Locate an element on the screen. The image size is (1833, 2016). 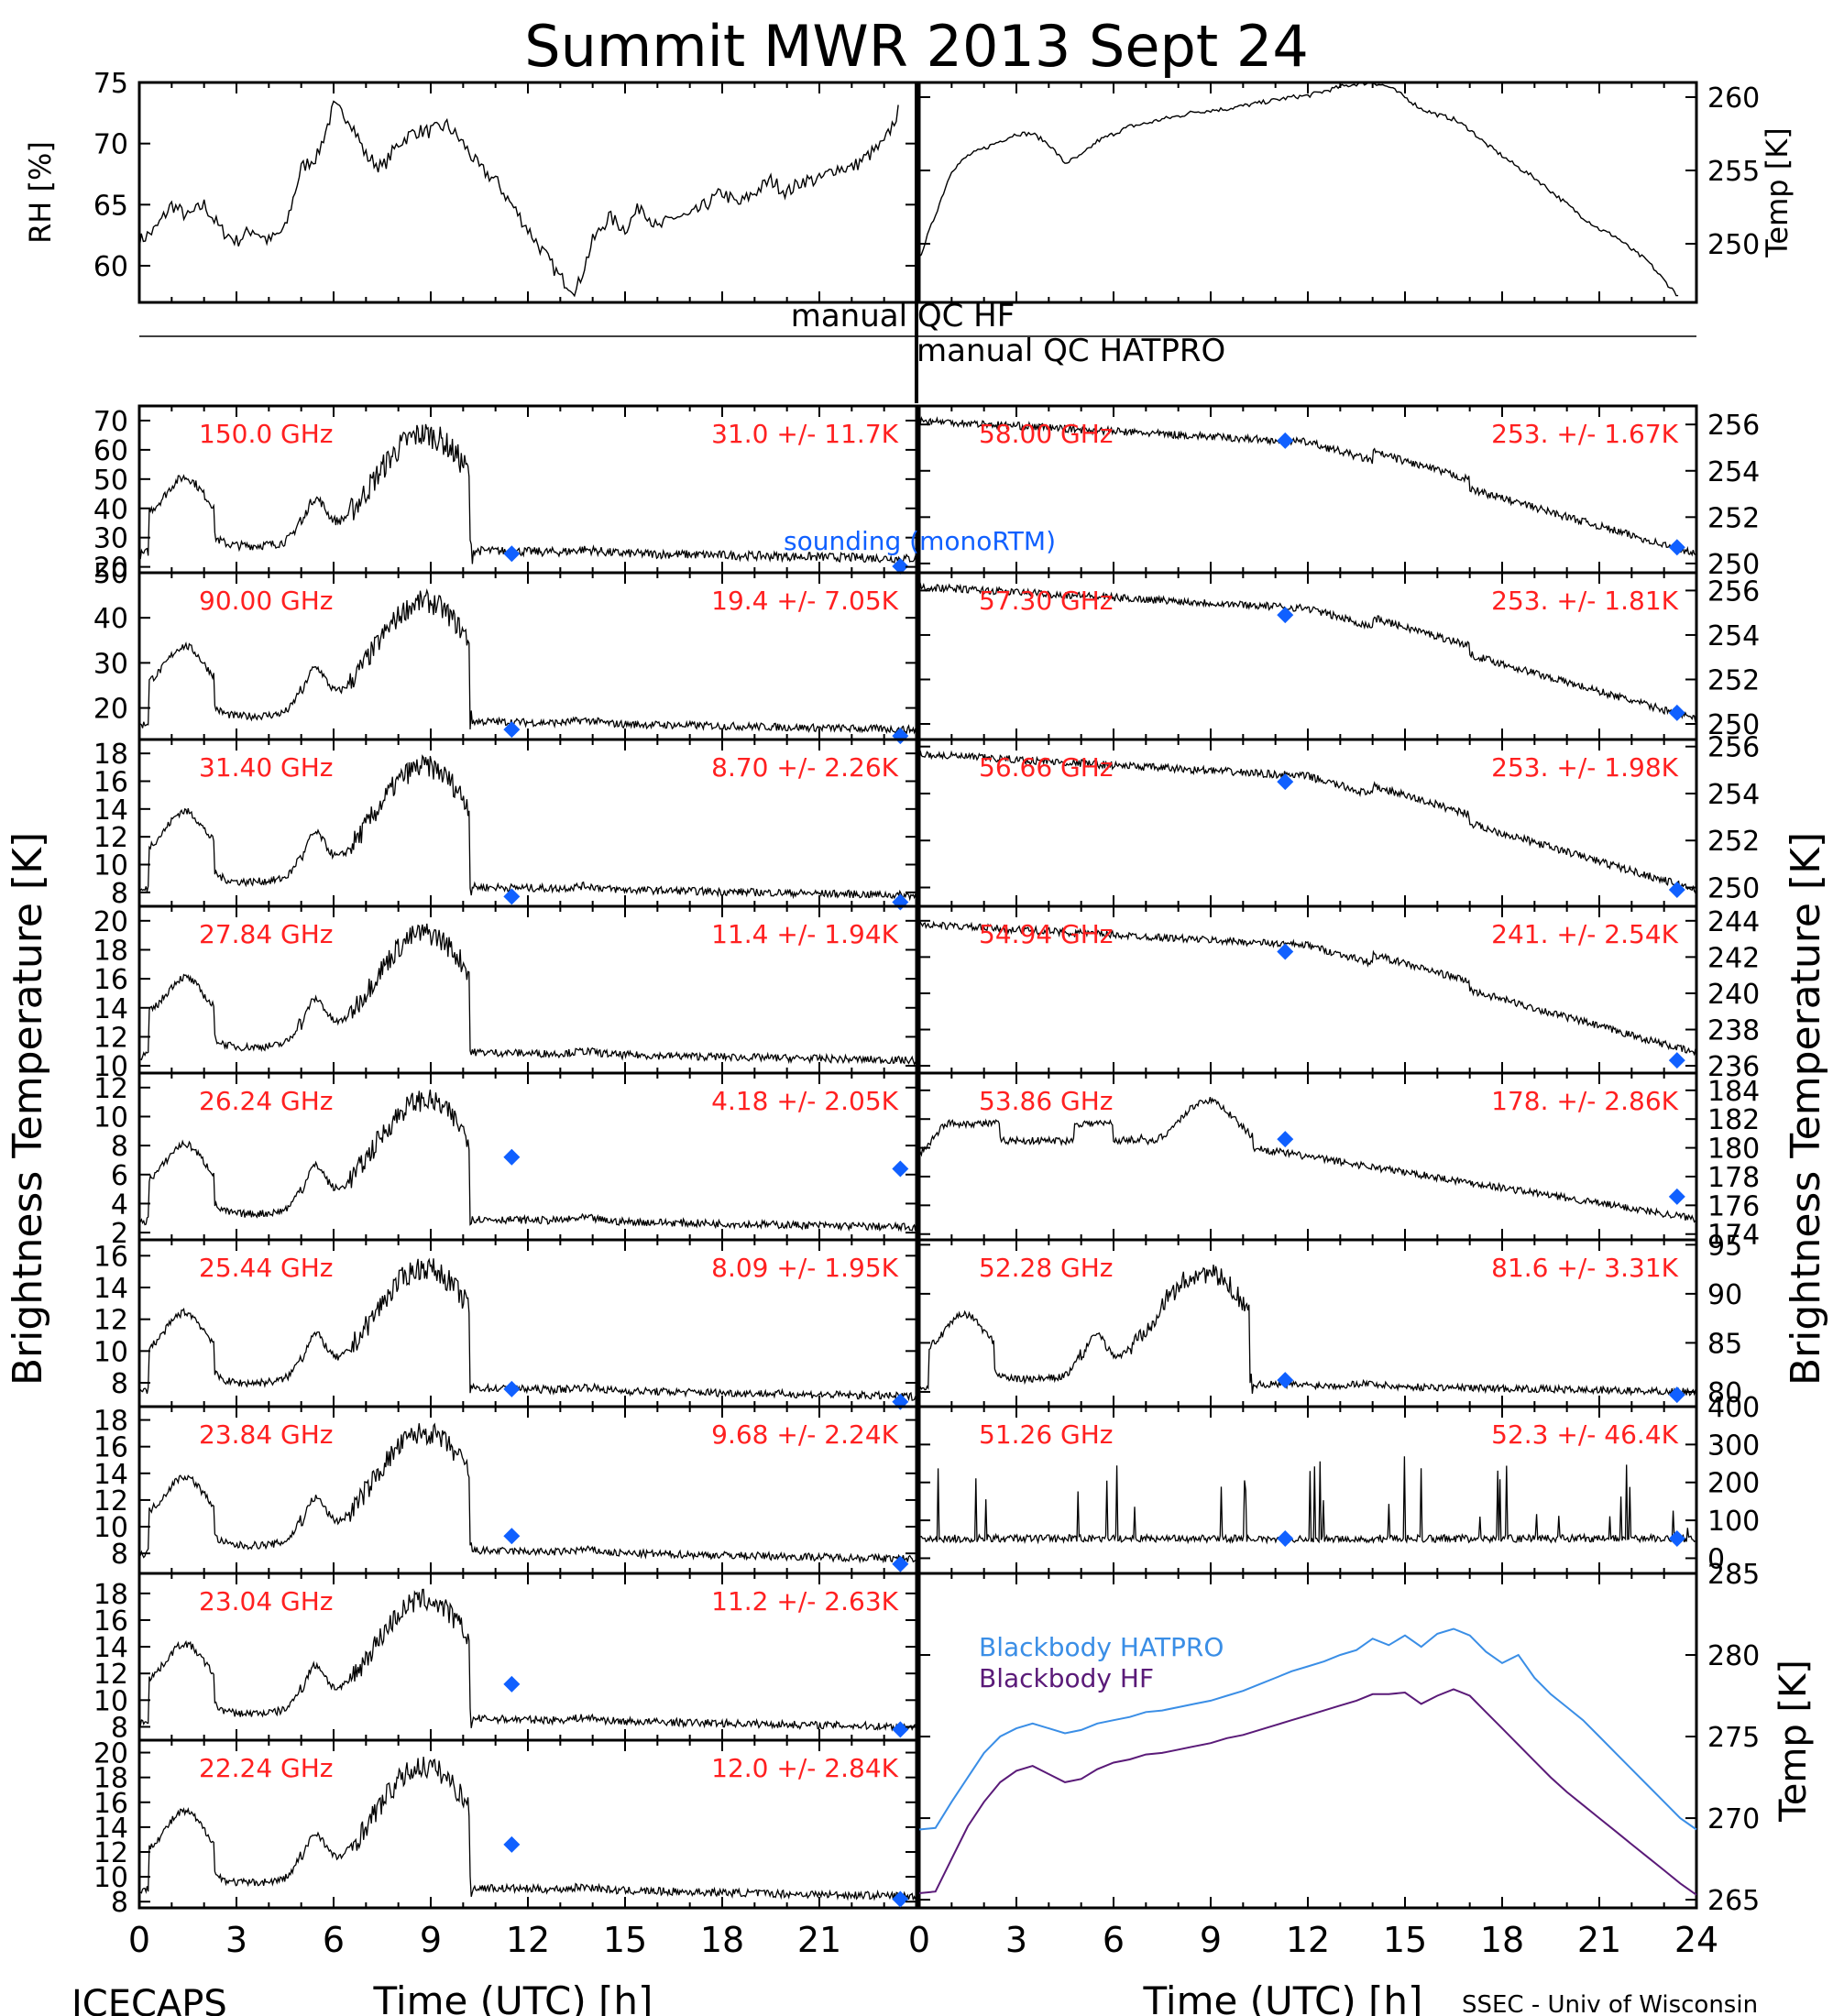
27.84-stat-label: 11.4 +/- 1.94K is located at coordinates (804, 934).